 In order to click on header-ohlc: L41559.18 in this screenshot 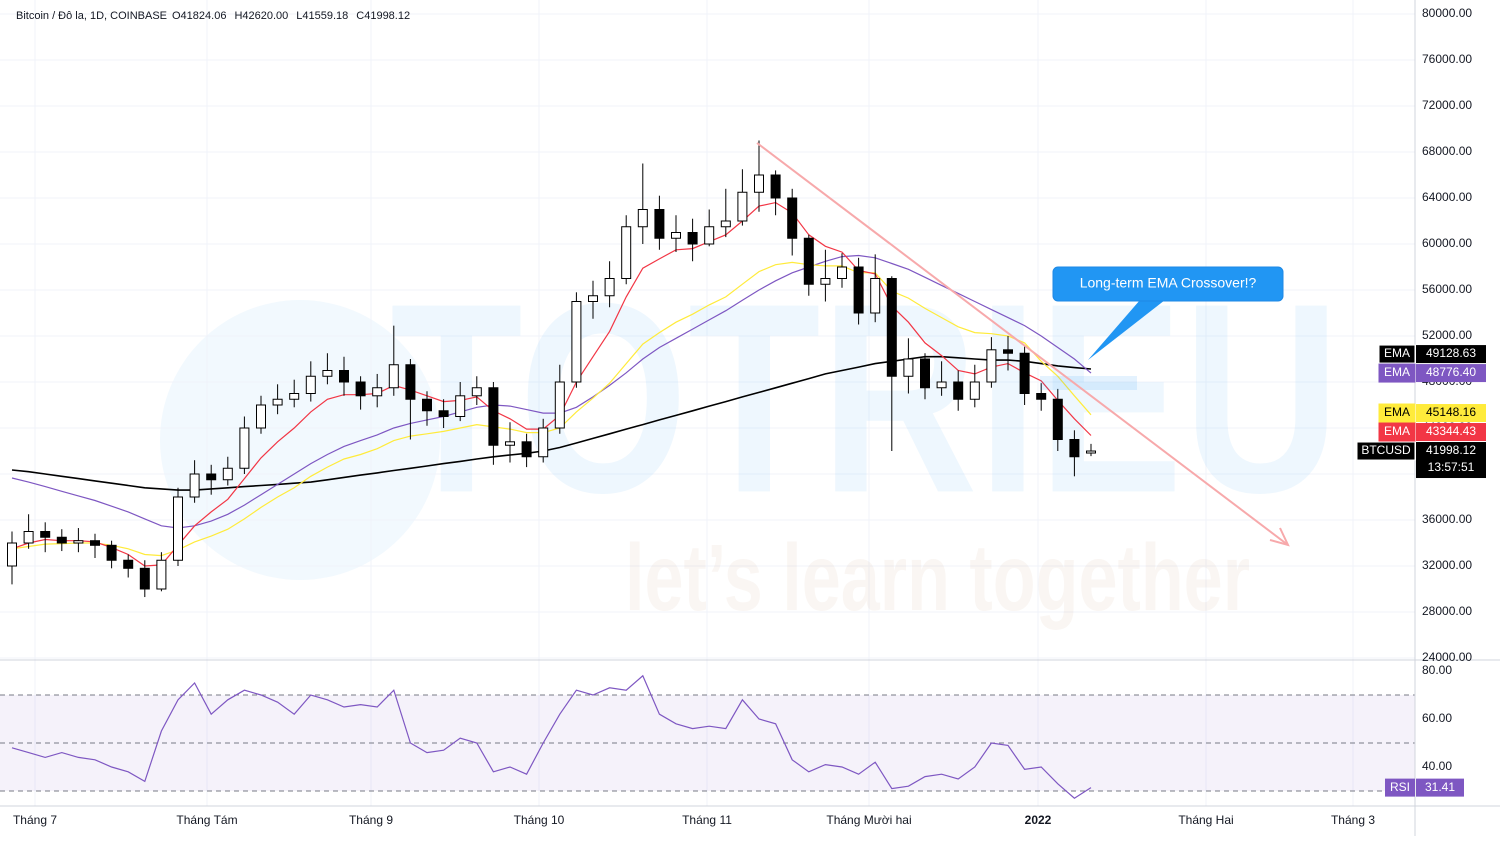, I will do `click(322, 16)`.